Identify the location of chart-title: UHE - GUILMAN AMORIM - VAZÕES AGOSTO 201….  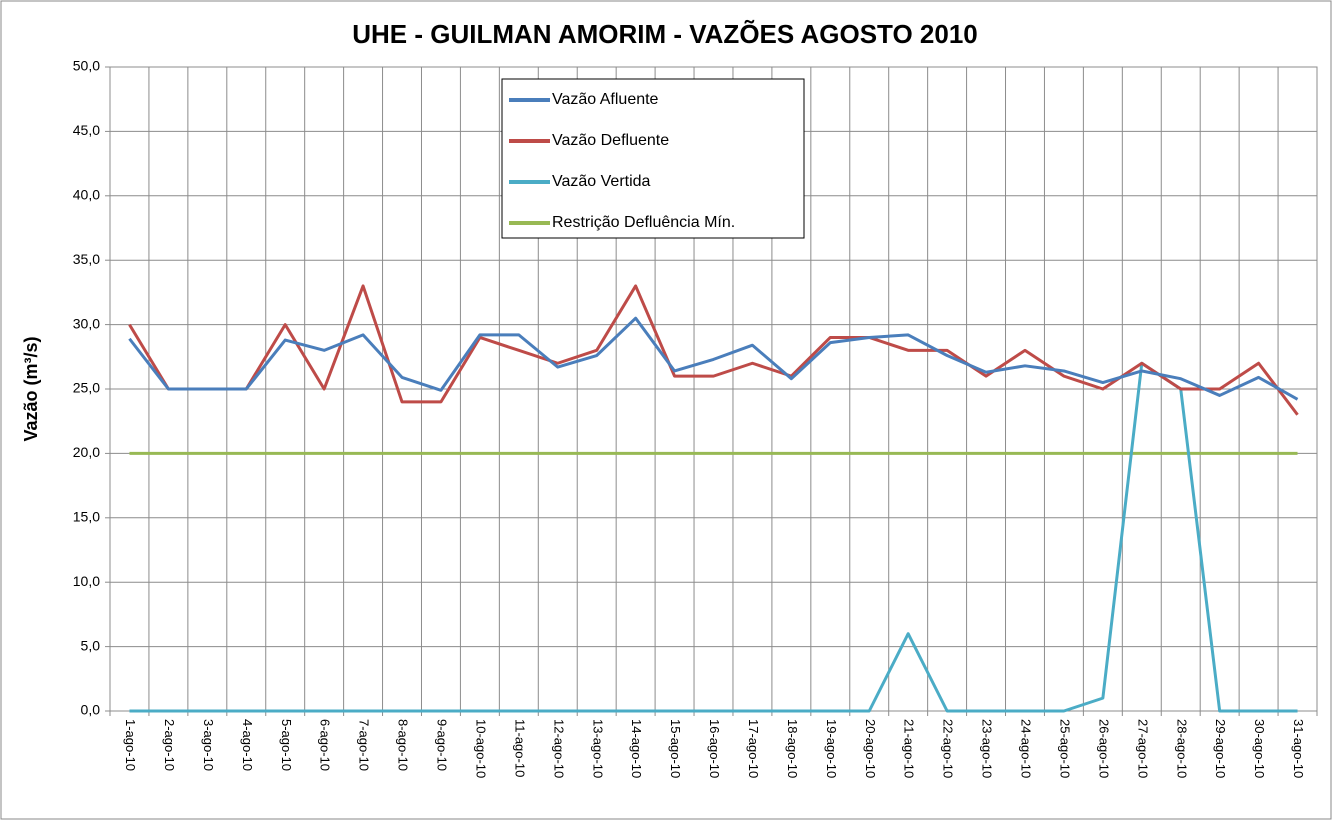
(665, 34).